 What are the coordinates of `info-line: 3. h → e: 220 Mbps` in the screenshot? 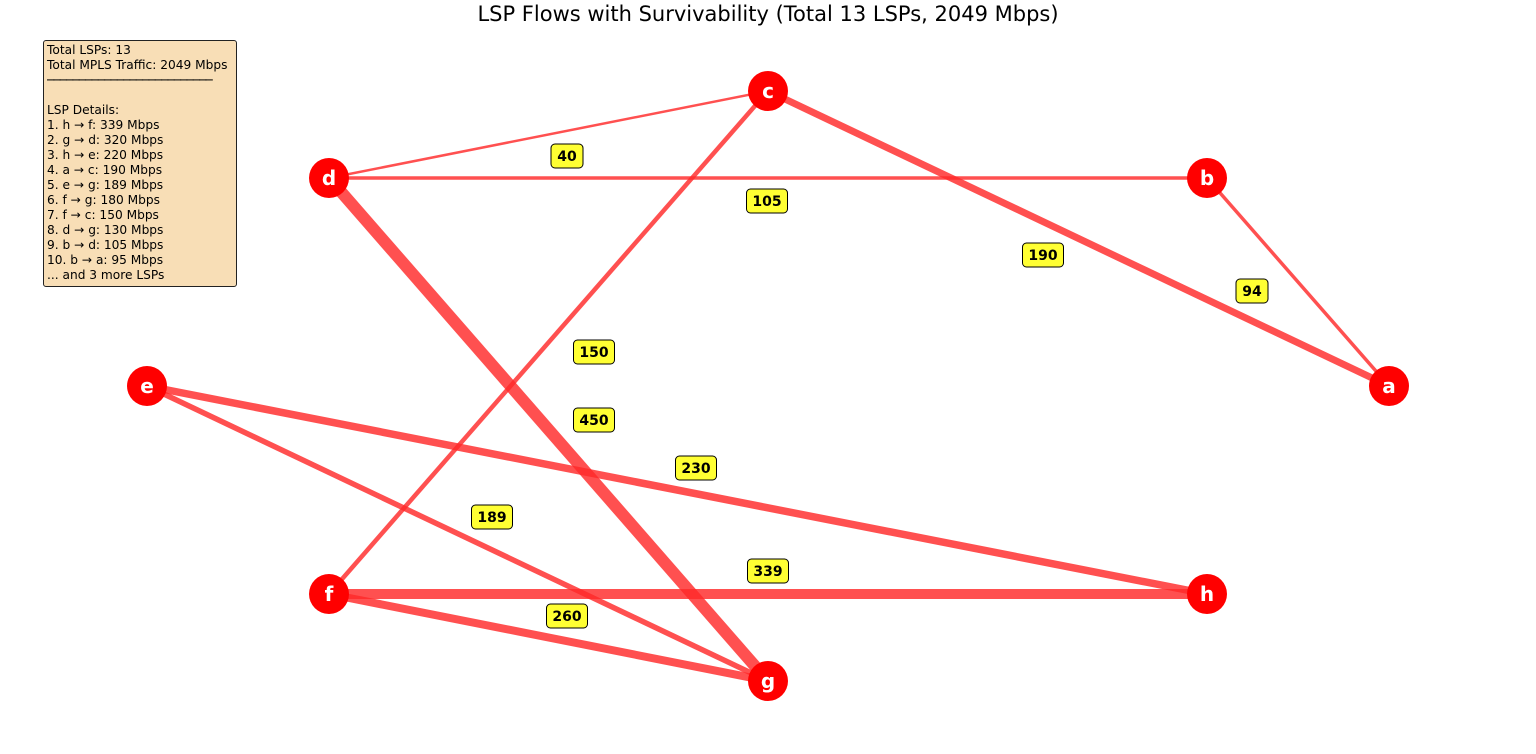 It's located at (105, 155).